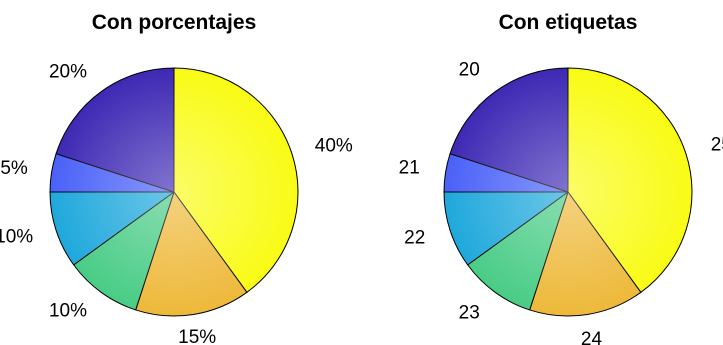 The width and height of the screenshot is (723, 345). What do you see at coordinates (469, 312) in the screenshot?
I see `slice-label: 23` at bounding box center [469, 312].